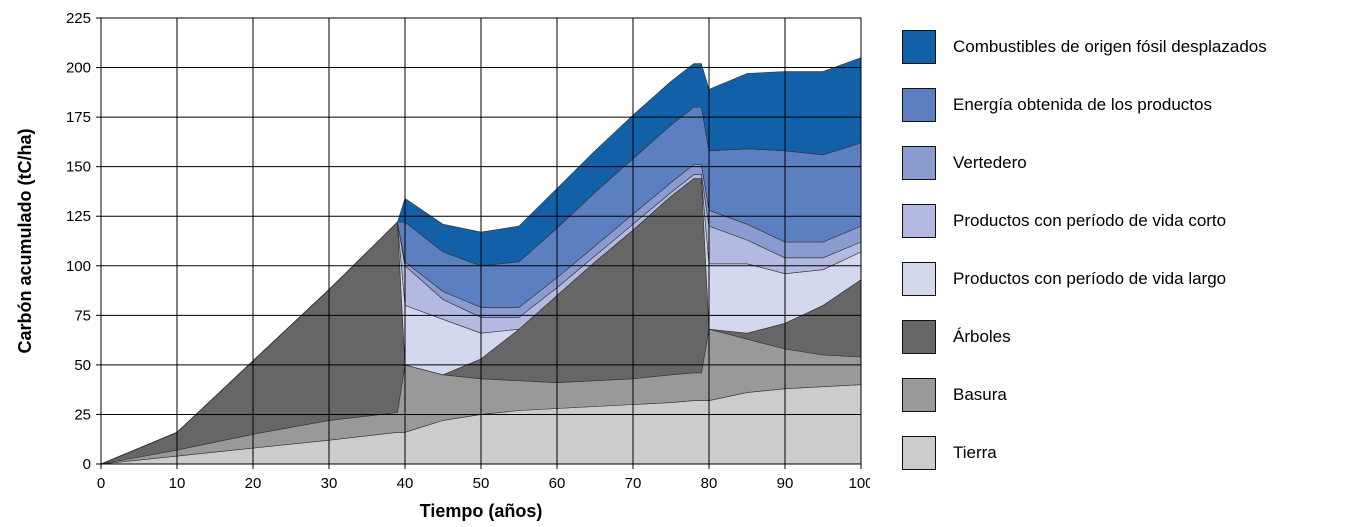  I want to click on y-tick-label: 25, so click(82, 414).